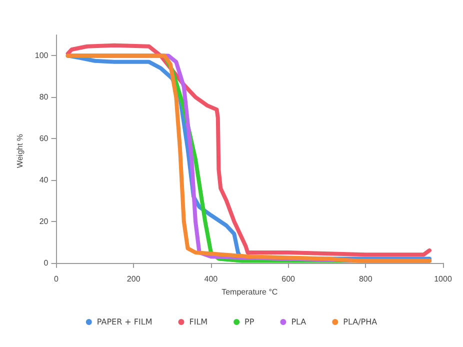 The image size is (463, 347). I want to click on x-tick-label: 800, so click(365, 279).